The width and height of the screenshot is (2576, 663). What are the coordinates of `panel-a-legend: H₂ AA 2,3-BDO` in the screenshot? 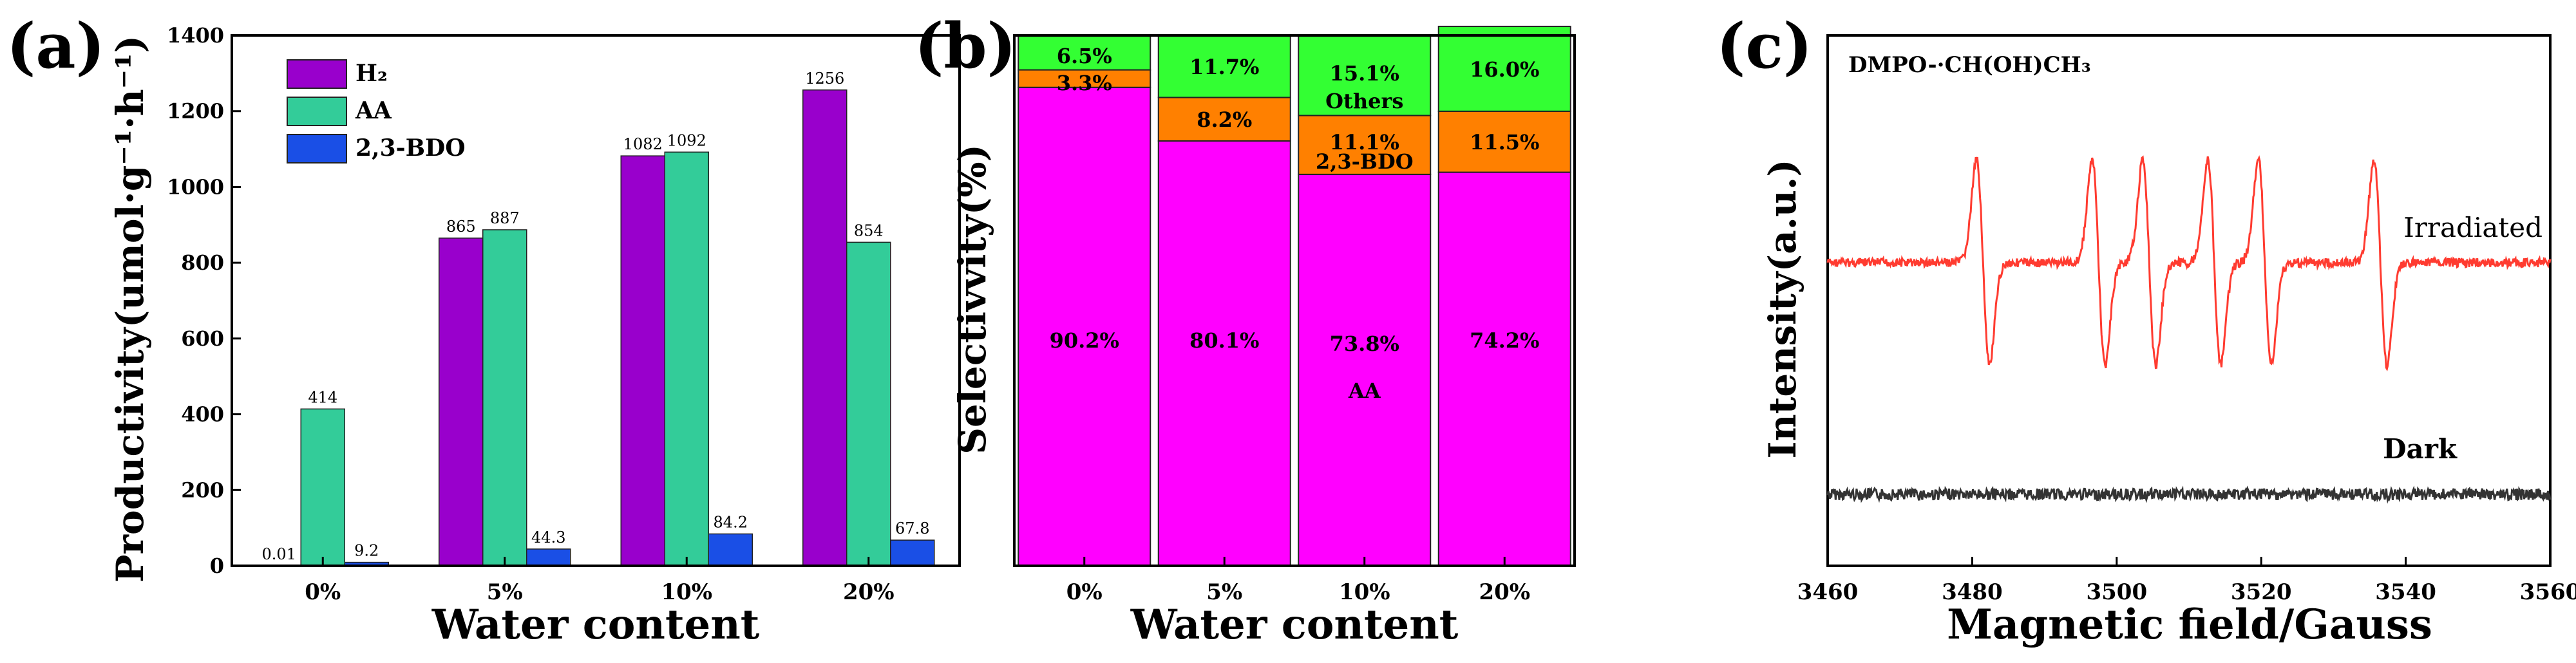 It's located at (377, 111).